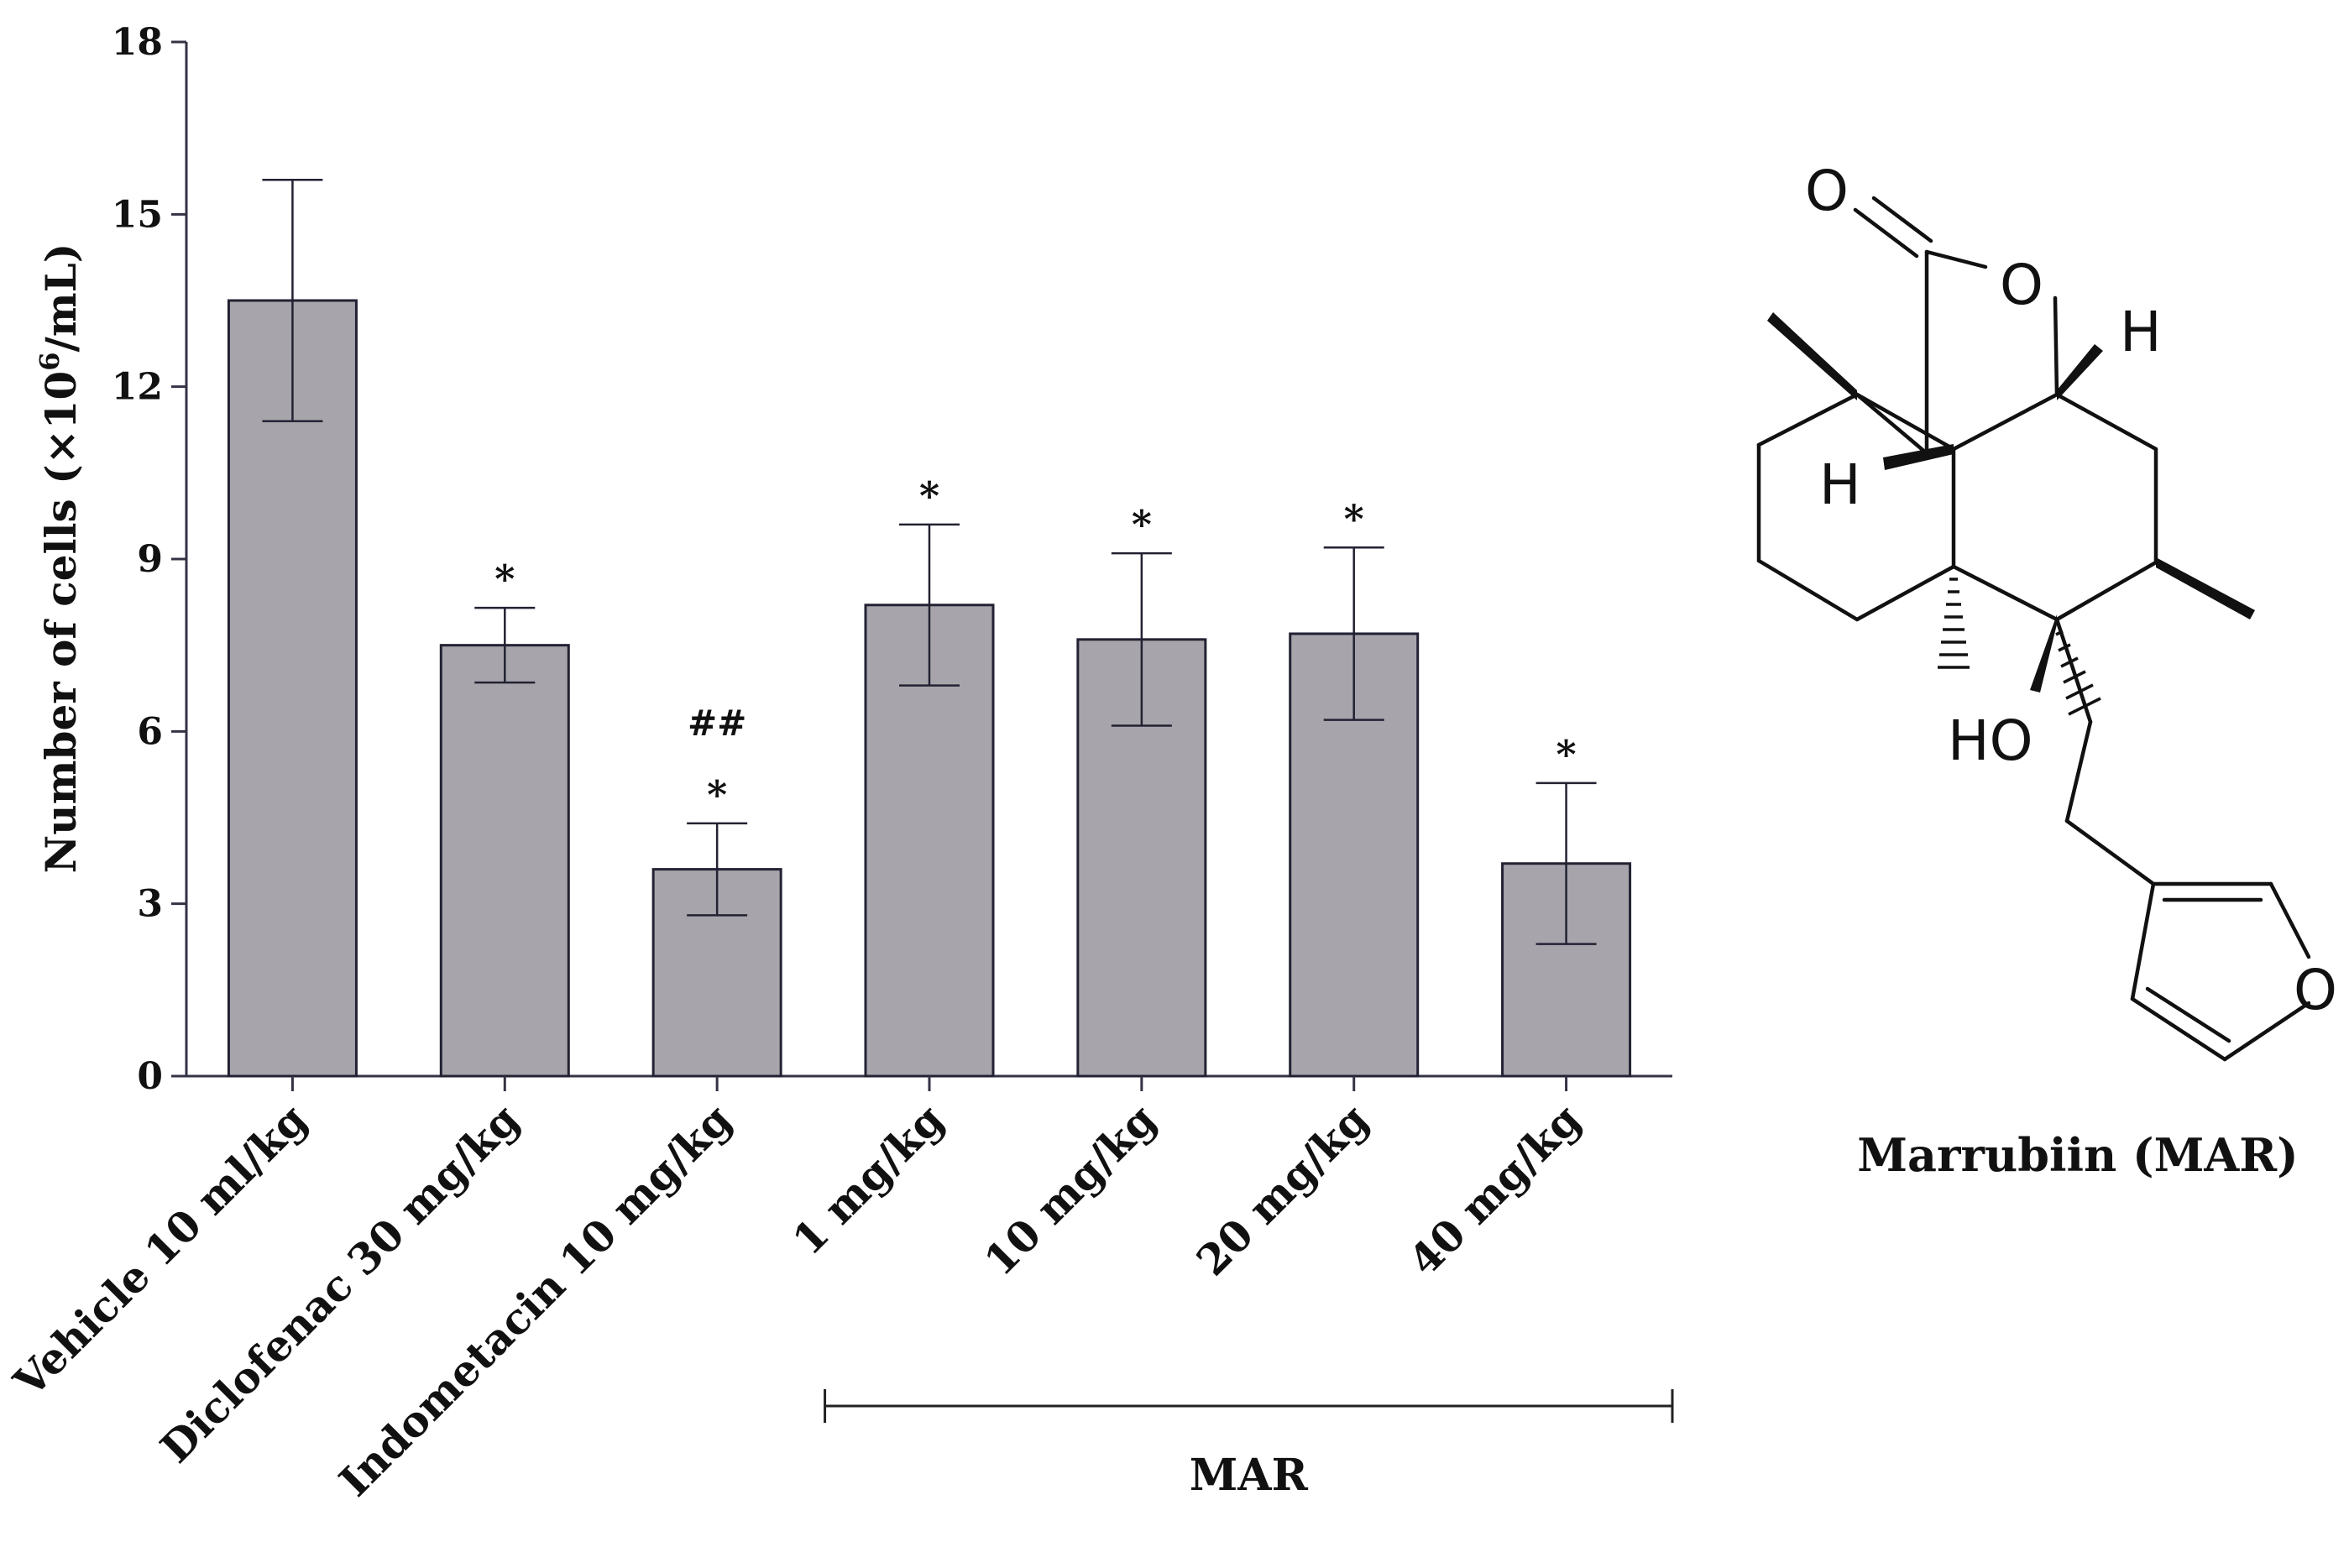 Image resolution: width=2349 pixels, height=1568 pixels. Describe the element at coordinates (1249, 1475) in the screenshot. I see `group-label: MAR` at that location.